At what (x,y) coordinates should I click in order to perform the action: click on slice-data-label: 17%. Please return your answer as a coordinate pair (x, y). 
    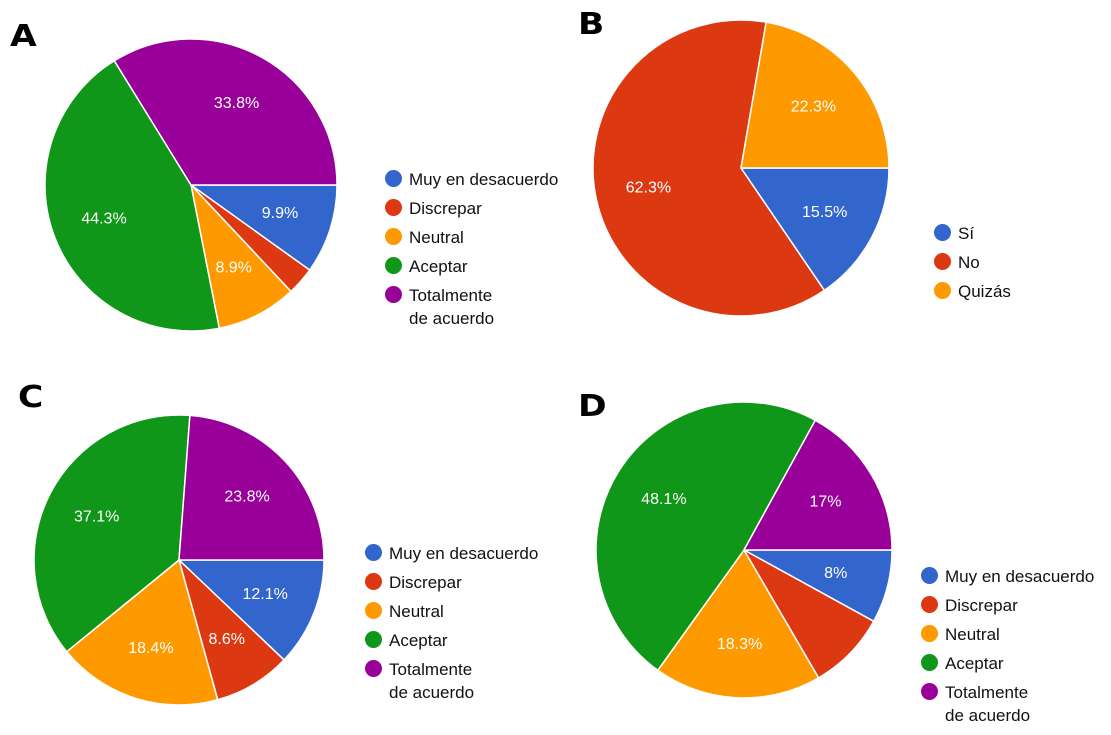
    Looking at the image, I should click on (826, 501).